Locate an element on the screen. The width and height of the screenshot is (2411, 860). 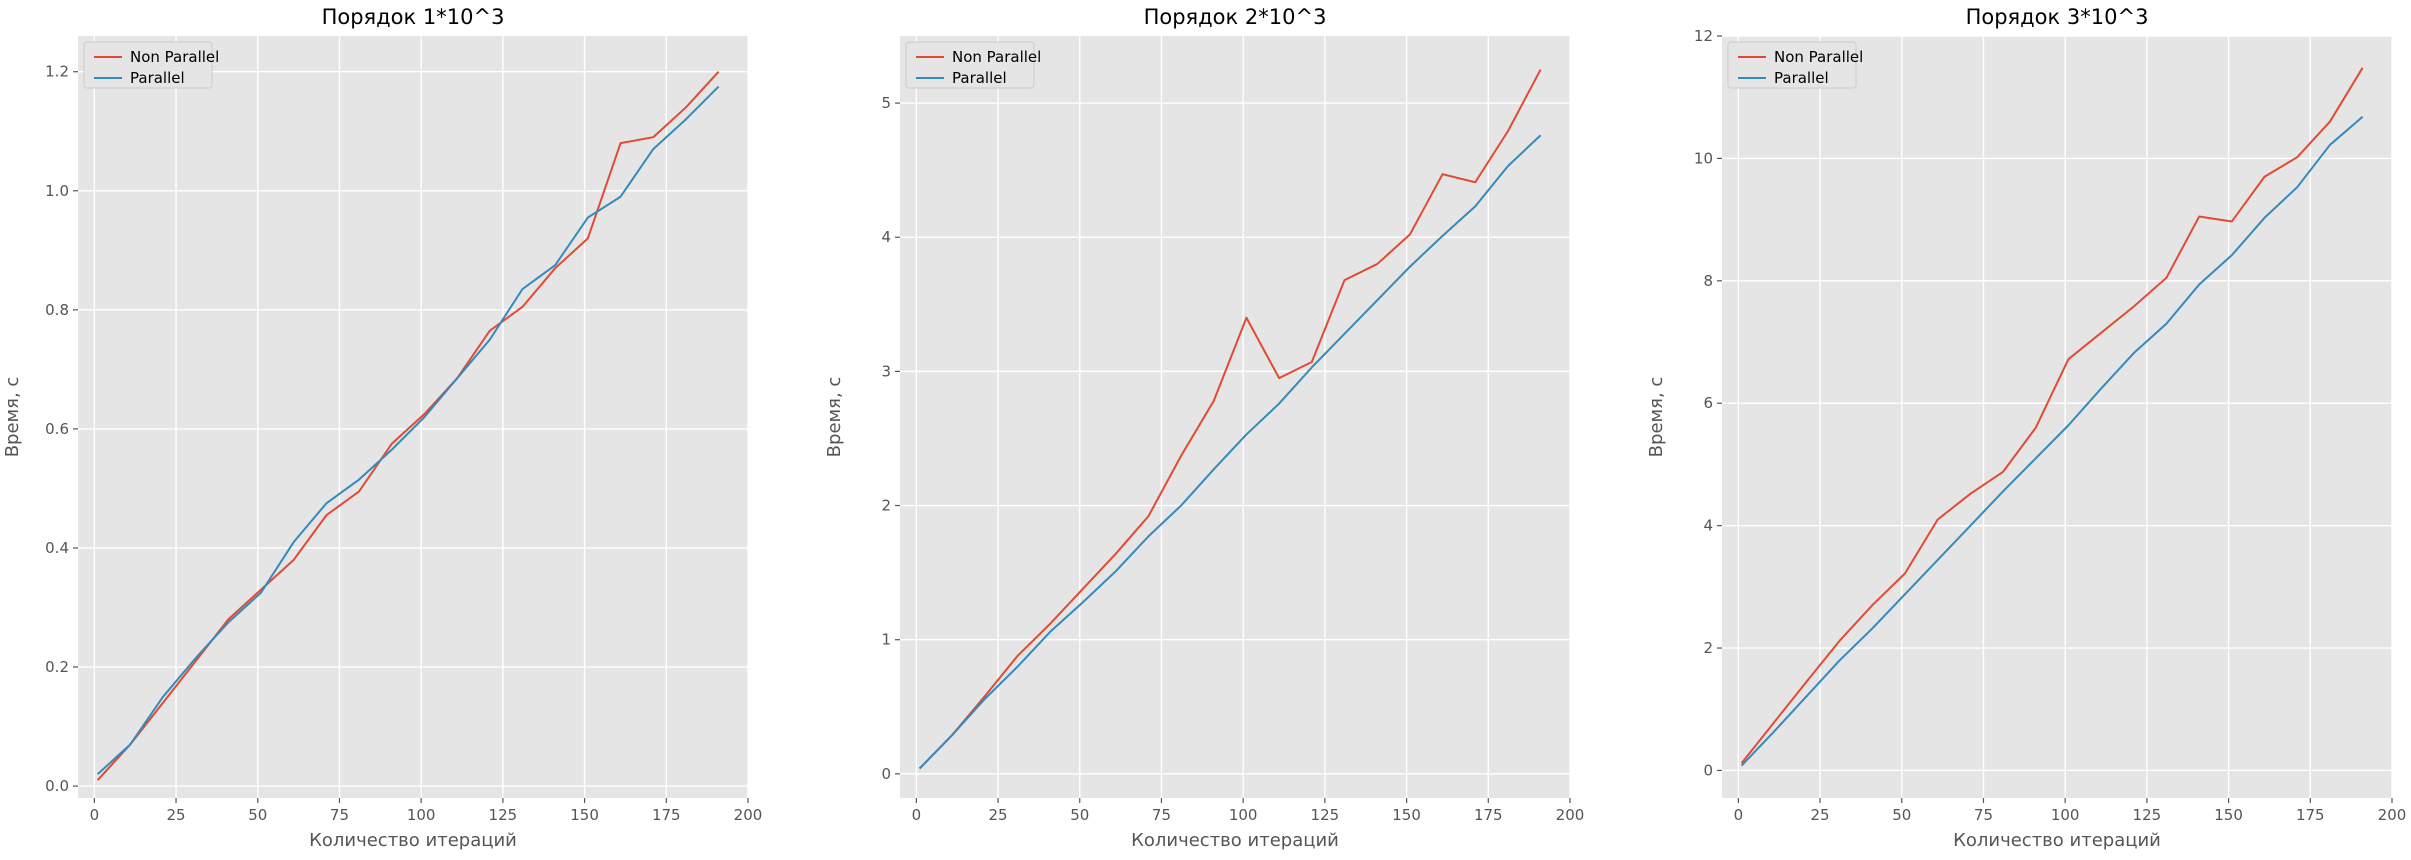
y-tick-label: 5 is located at coordinates (886, 103).